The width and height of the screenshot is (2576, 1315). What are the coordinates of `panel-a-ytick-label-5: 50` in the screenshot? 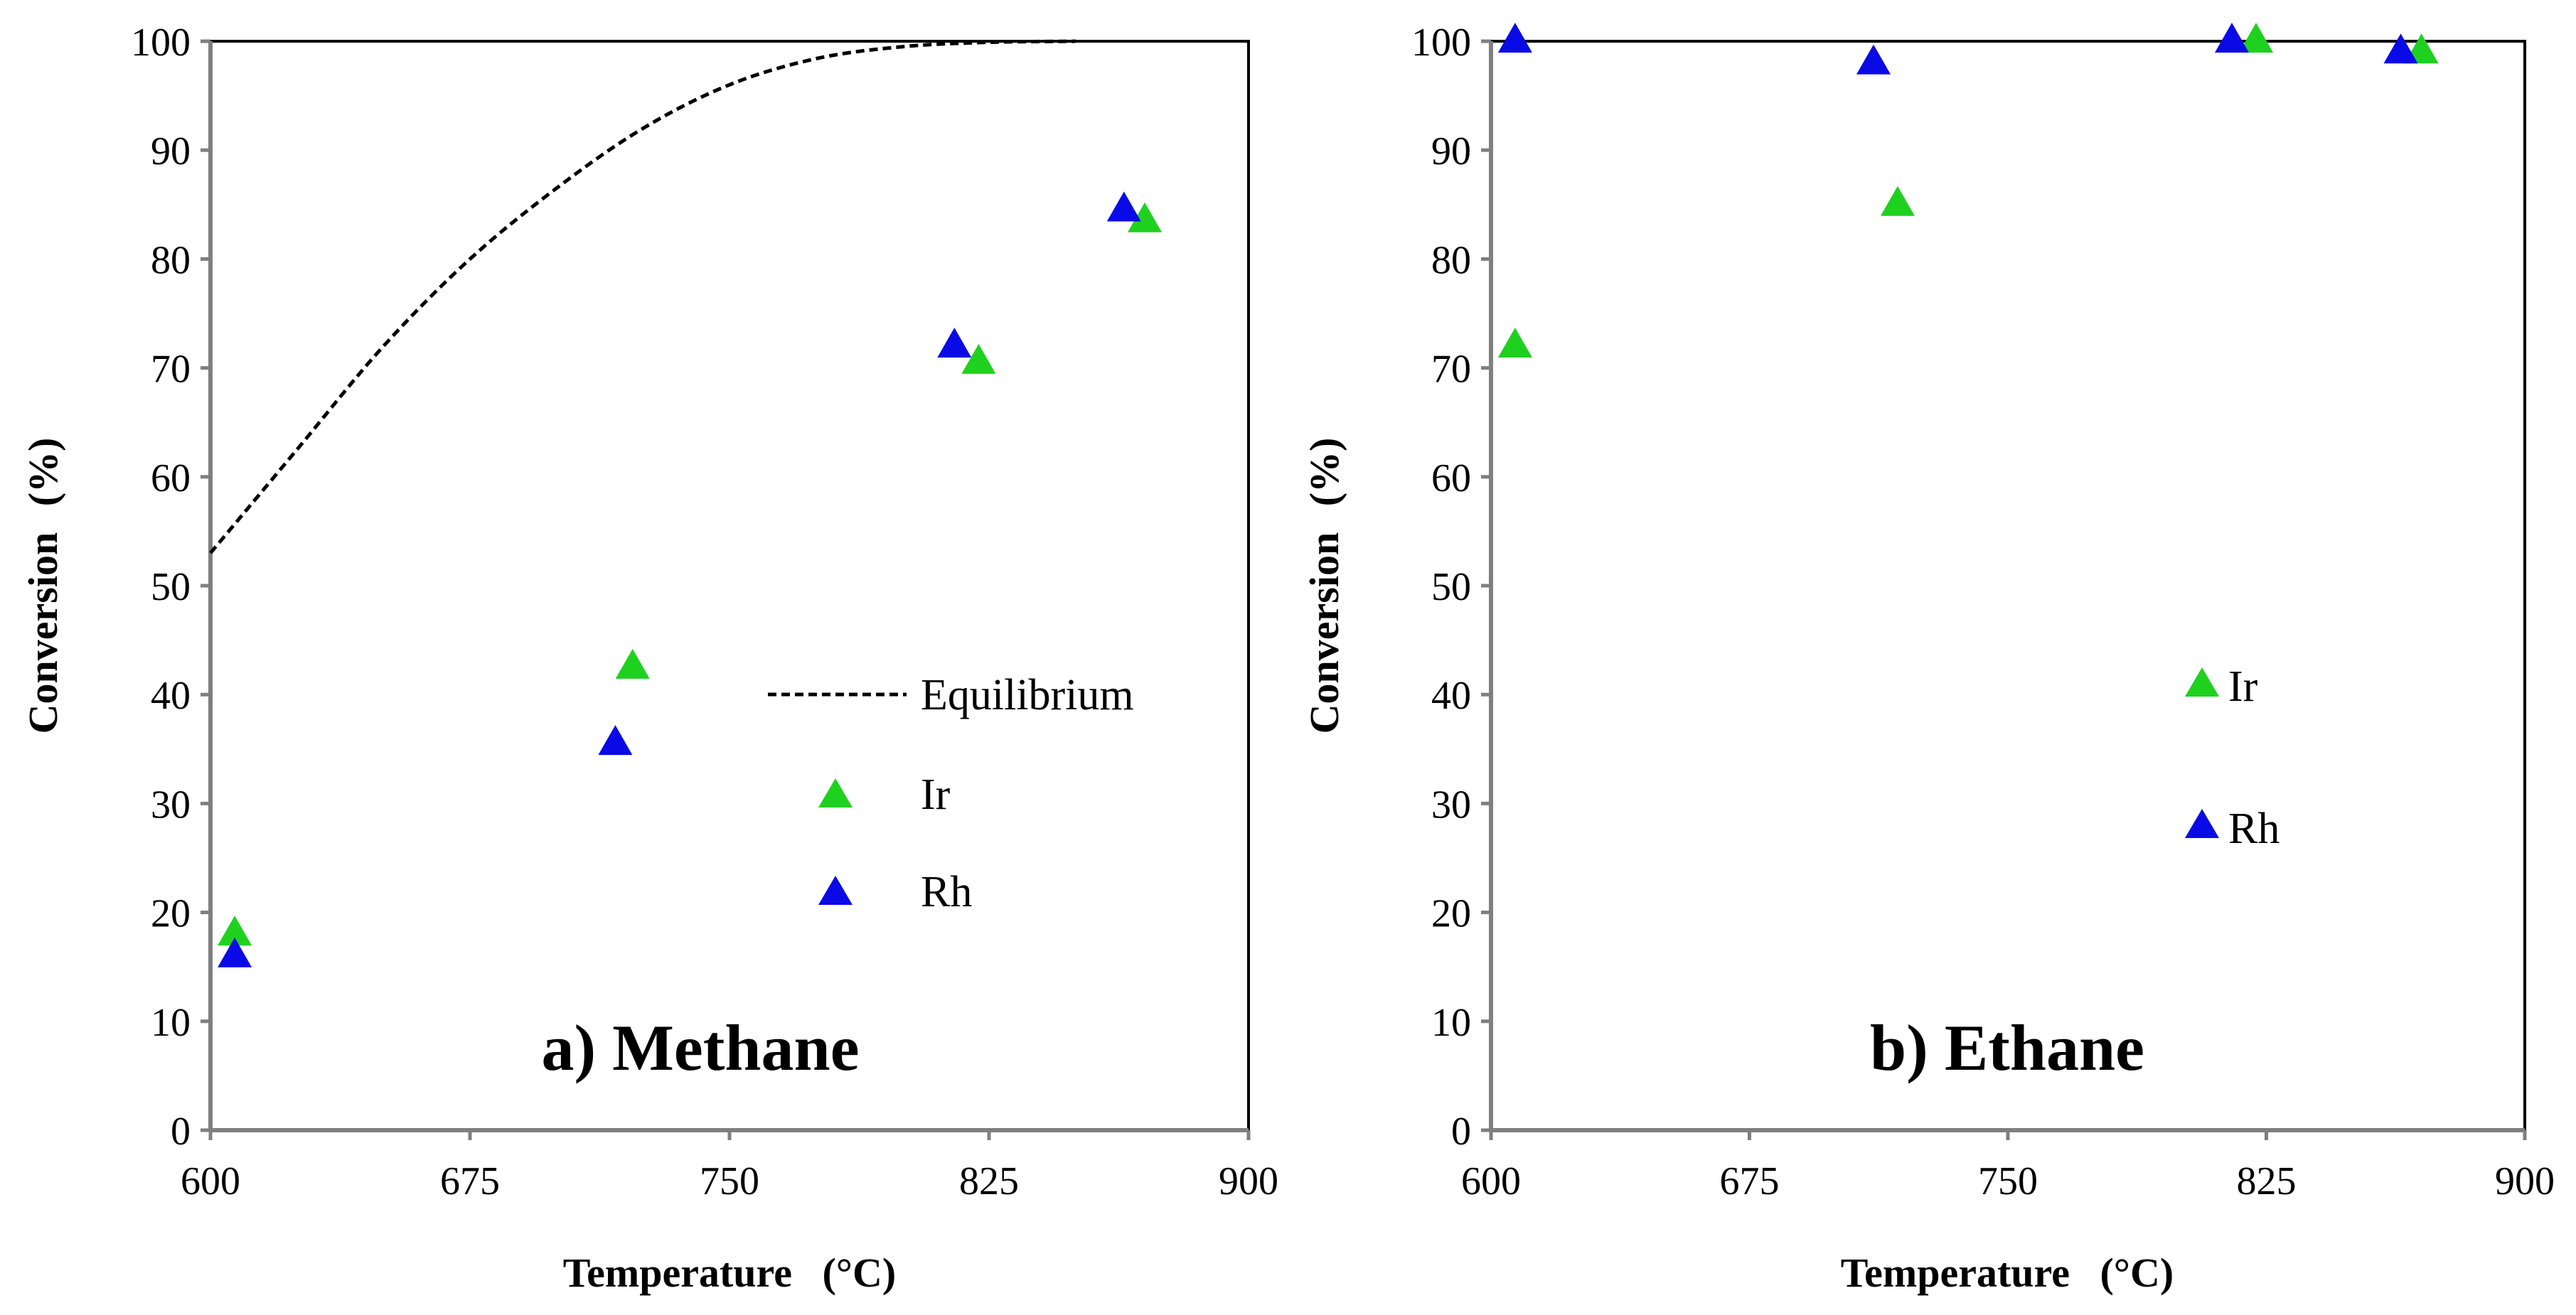 It's located at (171, 587).